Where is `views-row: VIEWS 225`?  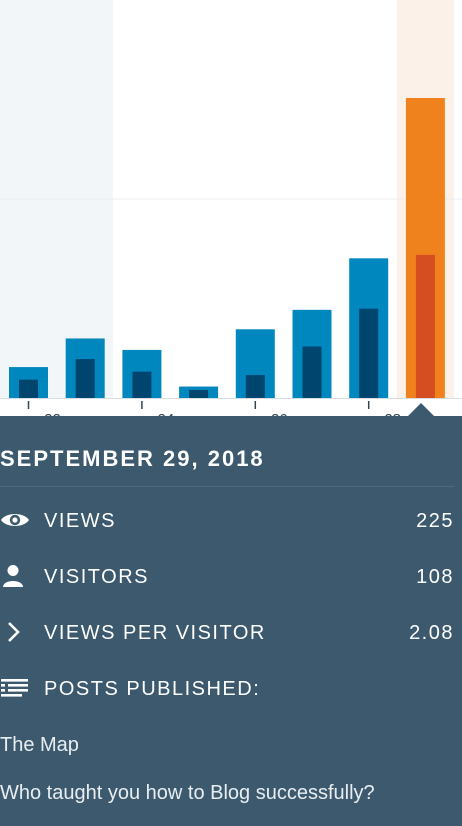 views-row: VIEWS 225 is located at coordinates (231, 520).